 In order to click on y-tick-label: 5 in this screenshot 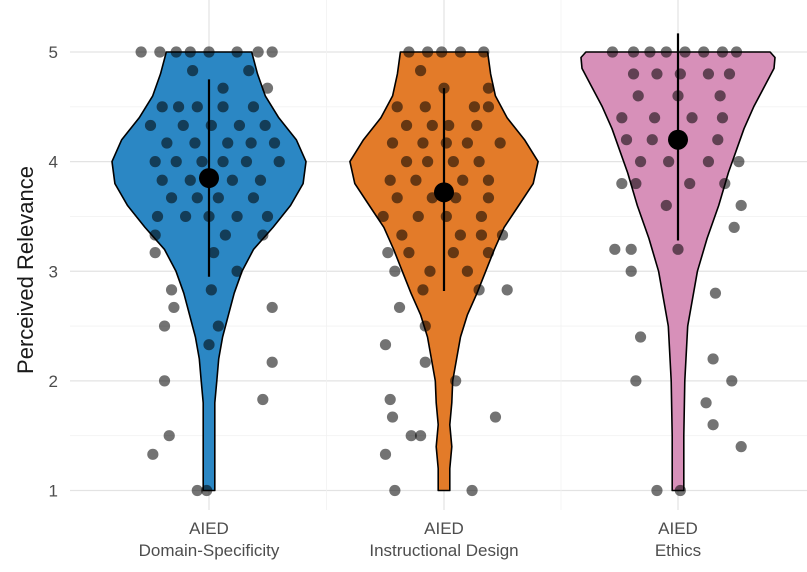, I will do `click(53, 52)`.